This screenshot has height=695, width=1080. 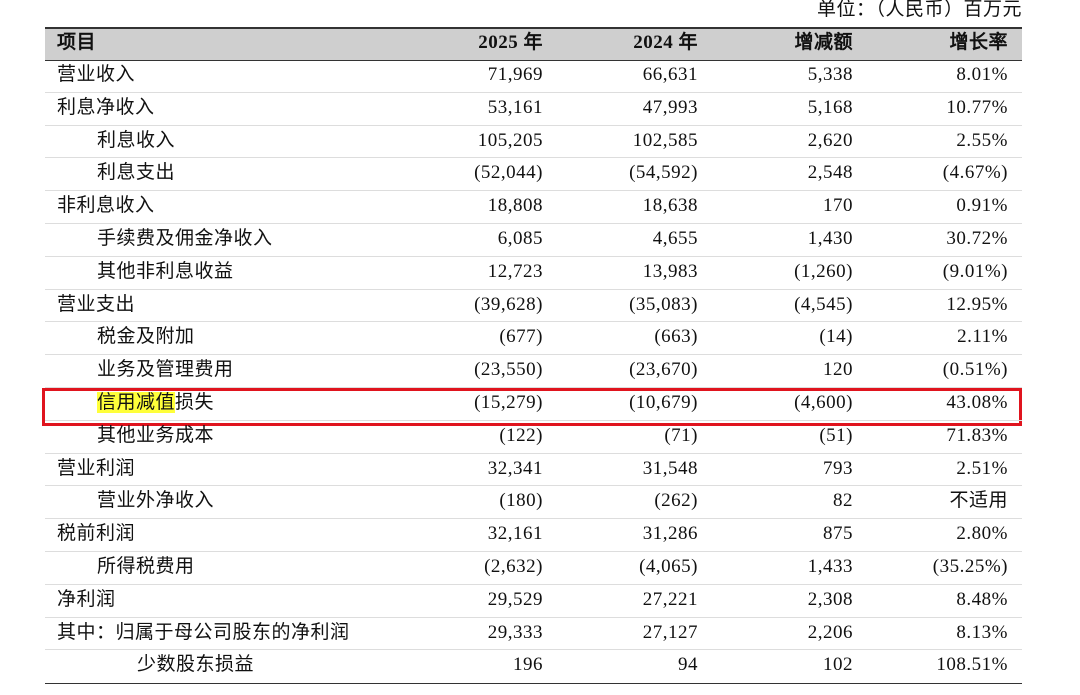 What do you see at coordinates (982, 468) in the screenshot?
I see `value-cell: 2.51%` at bounding box center [982, 468].